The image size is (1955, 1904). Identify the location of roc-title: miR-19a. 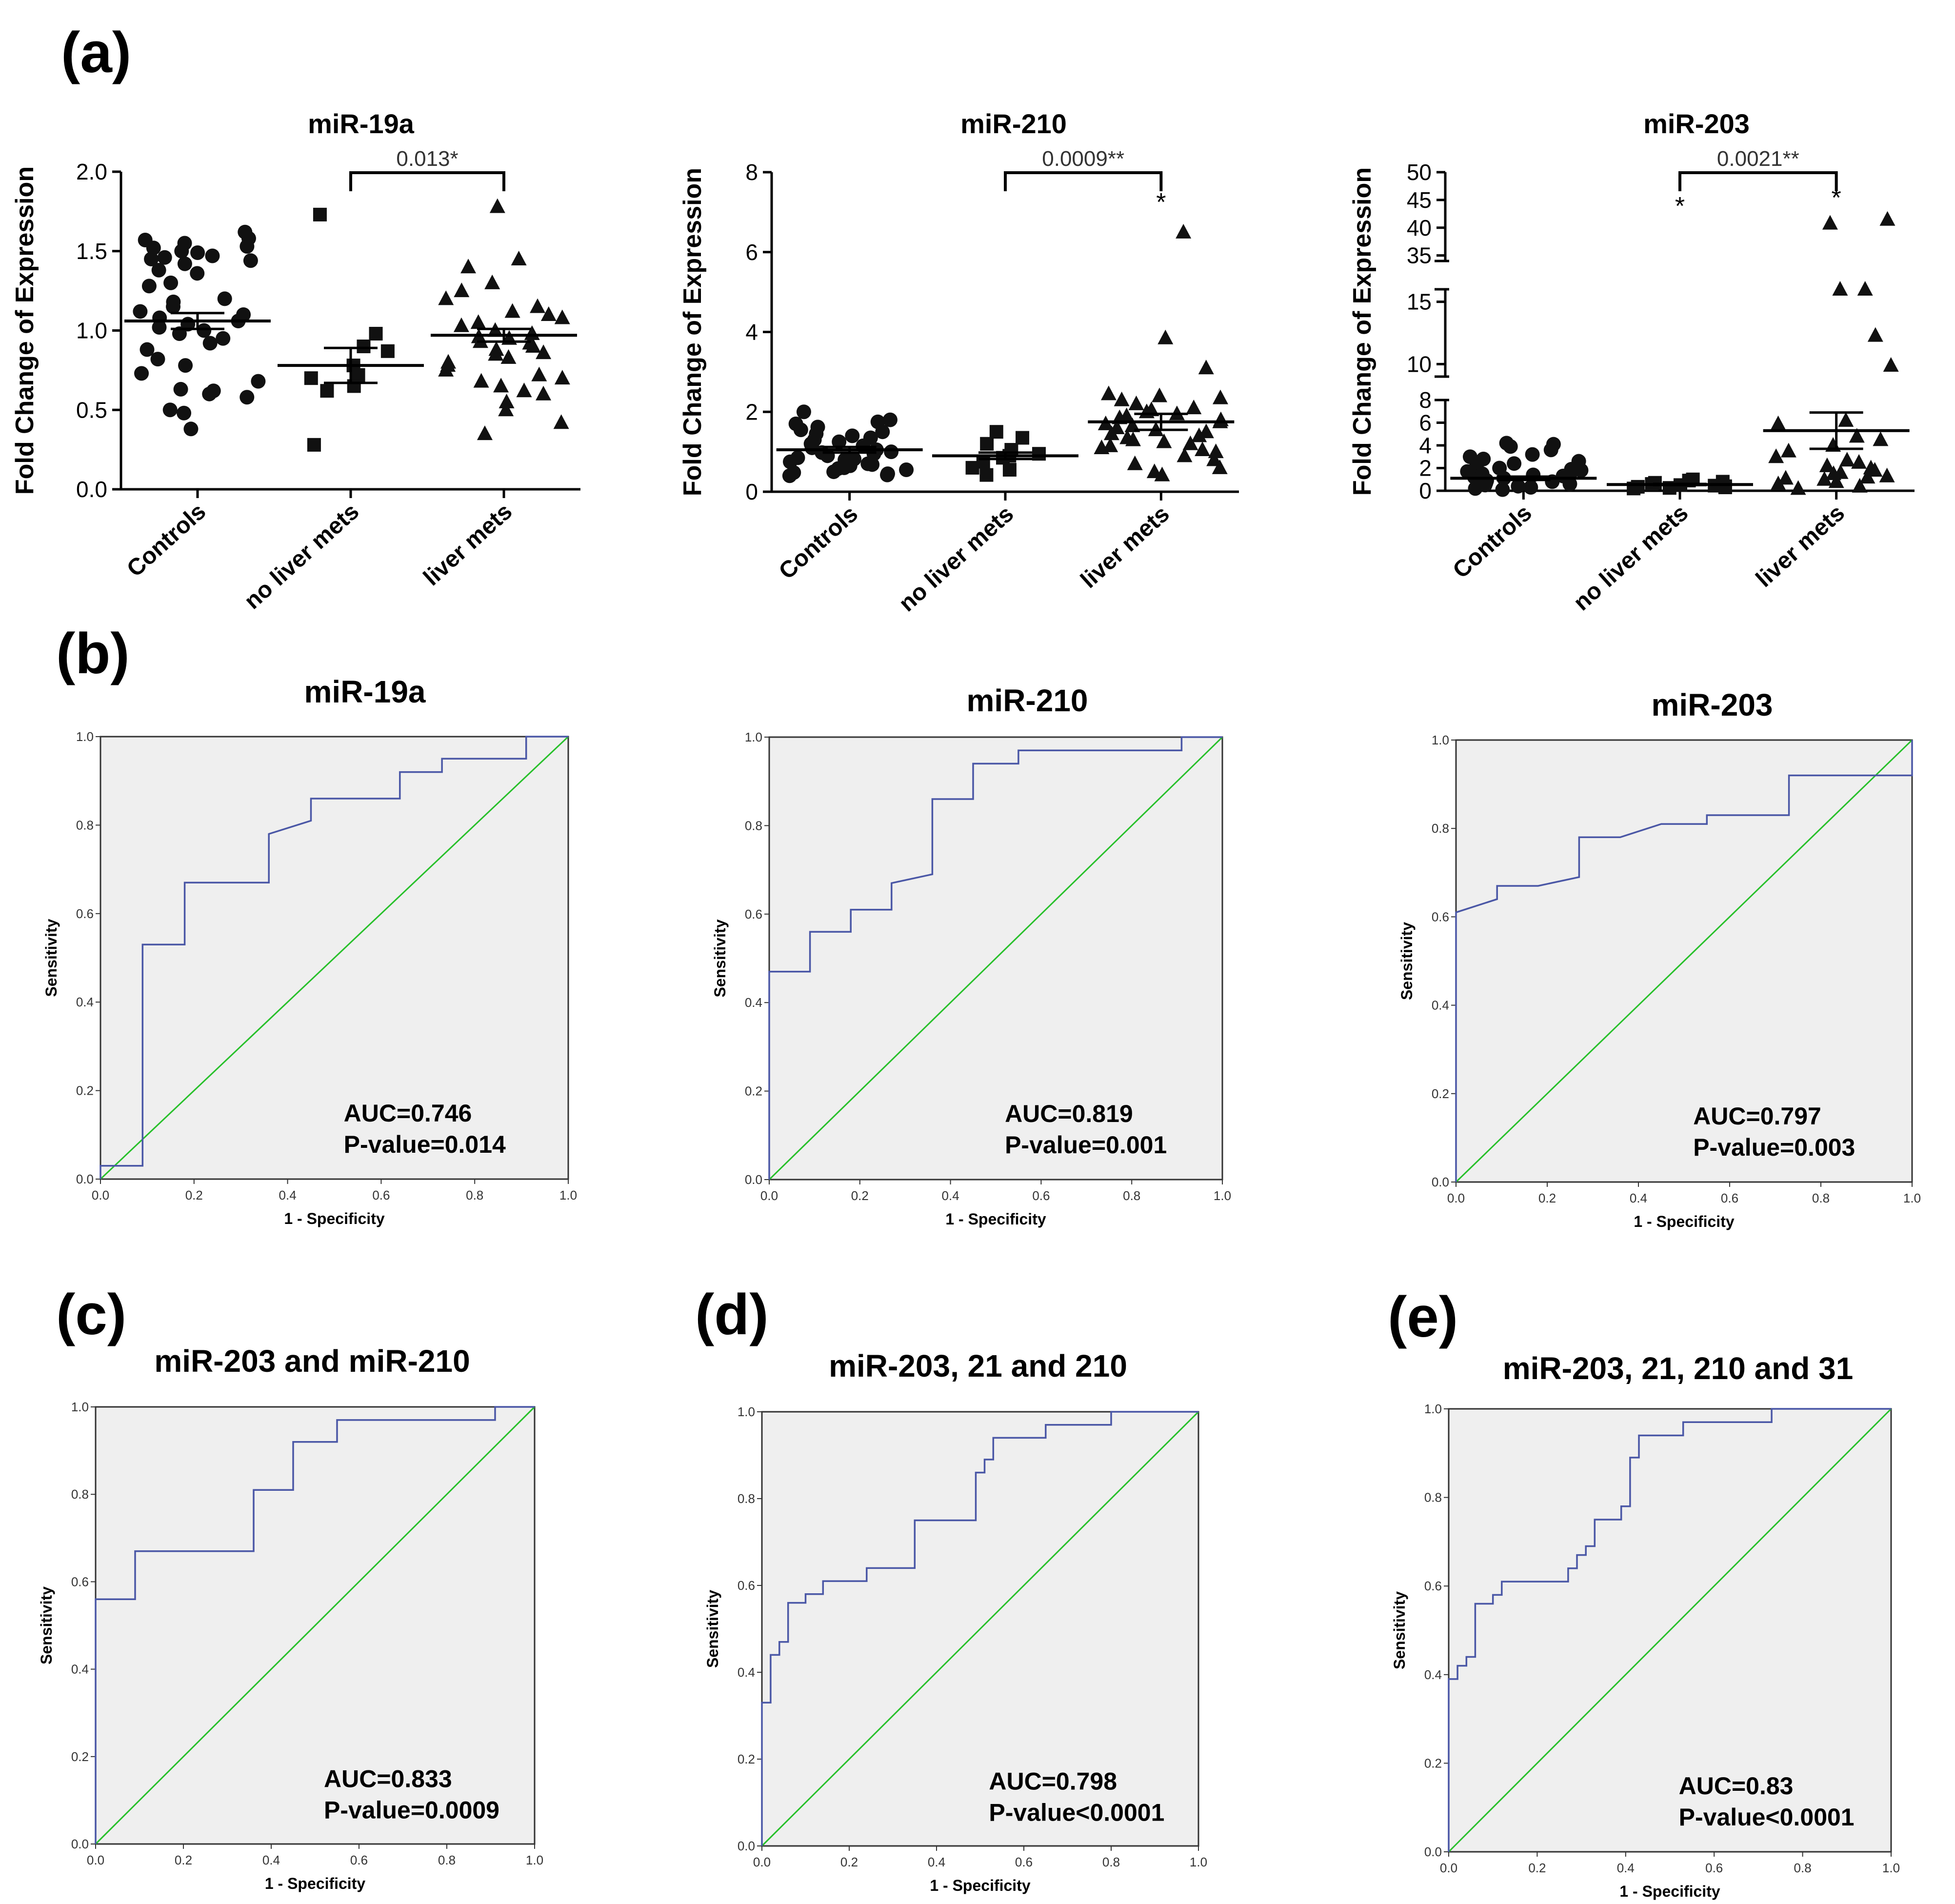
(365, 692).